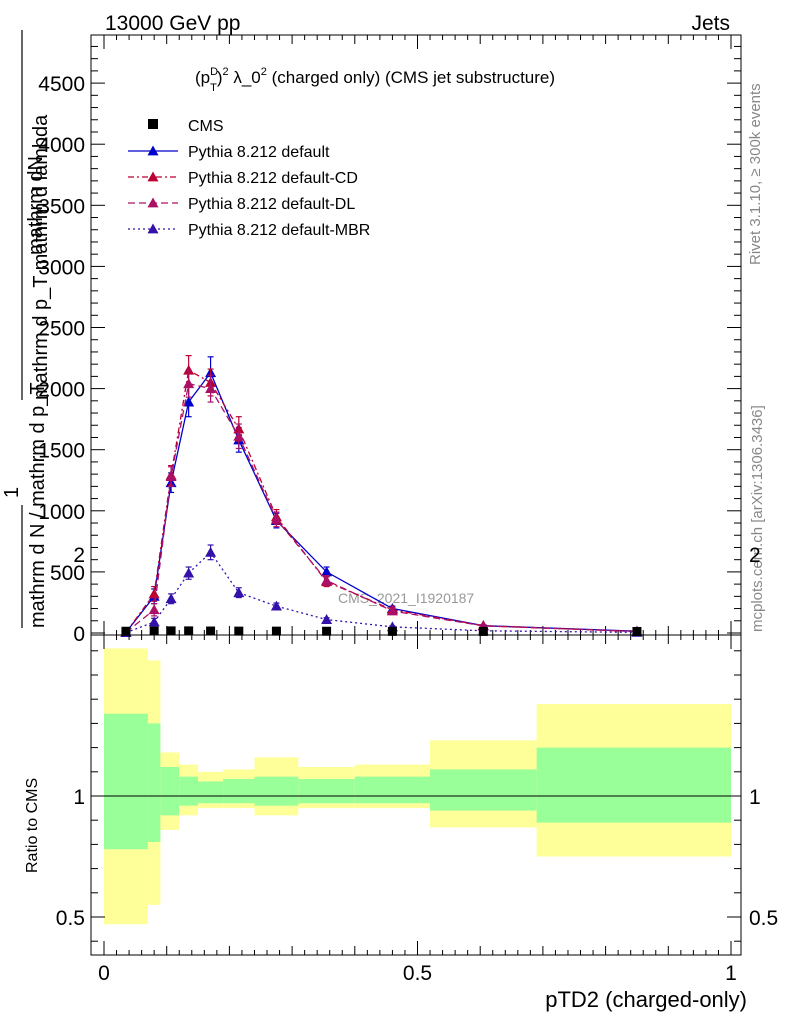  I want to click on ratio-y-tick-label: 1, so click(79, 797).